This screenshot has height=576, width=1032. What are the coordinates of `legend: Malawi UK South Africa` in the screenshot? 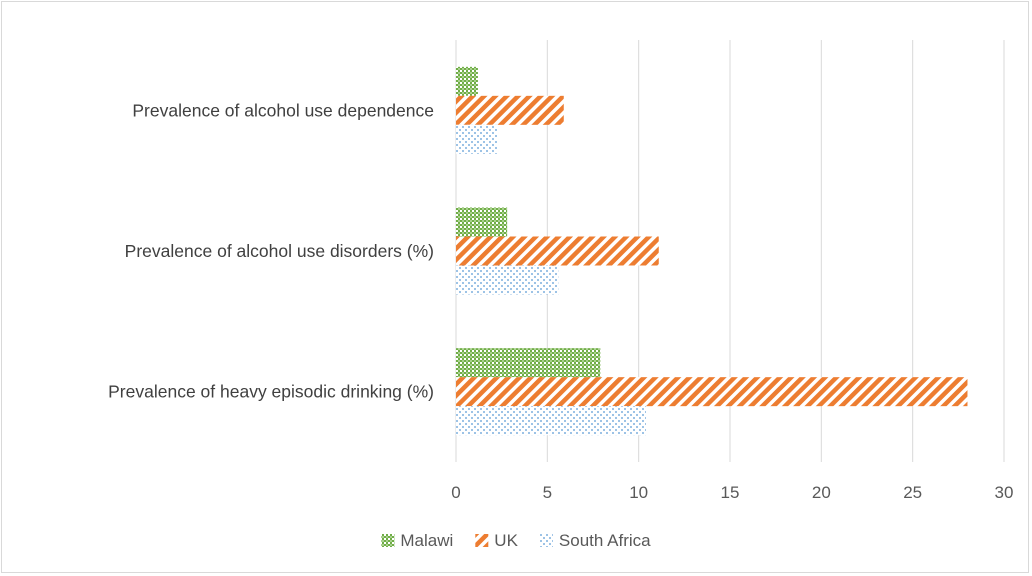 It's located at (516, 540).